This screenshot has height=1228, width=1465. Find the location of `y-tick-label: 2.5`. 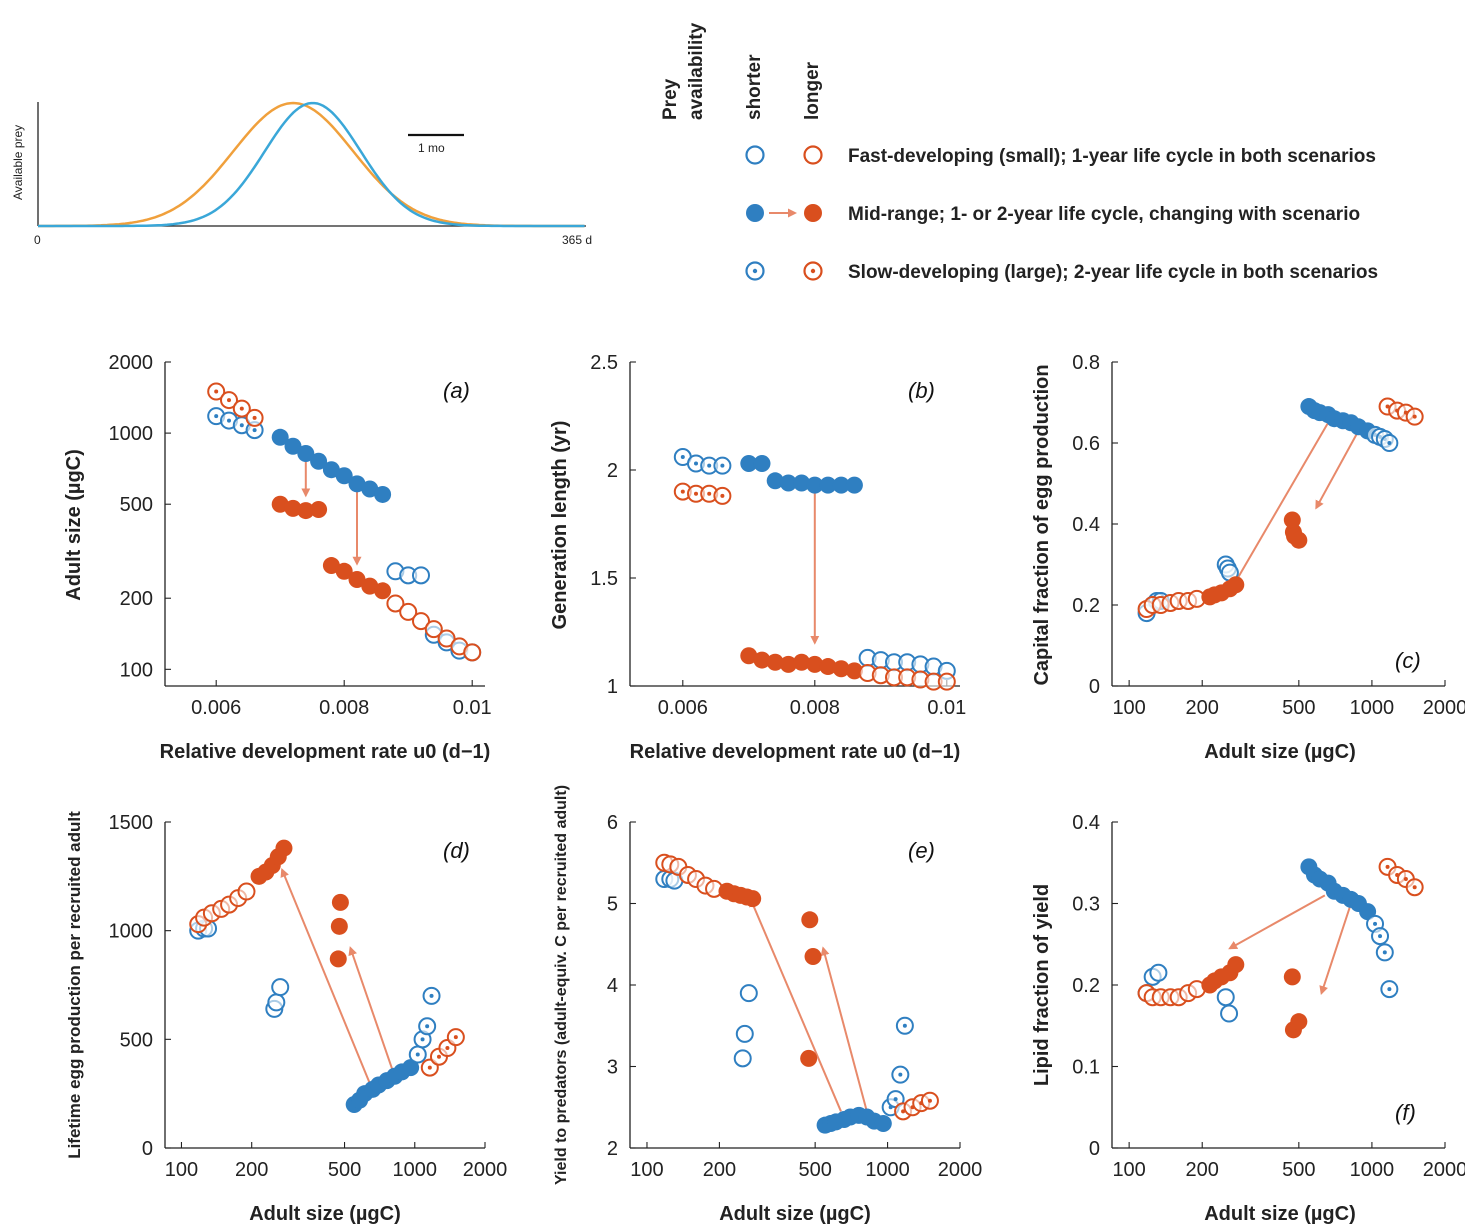

y-tick-label: 2.5 is located at coordinates (604, 363).